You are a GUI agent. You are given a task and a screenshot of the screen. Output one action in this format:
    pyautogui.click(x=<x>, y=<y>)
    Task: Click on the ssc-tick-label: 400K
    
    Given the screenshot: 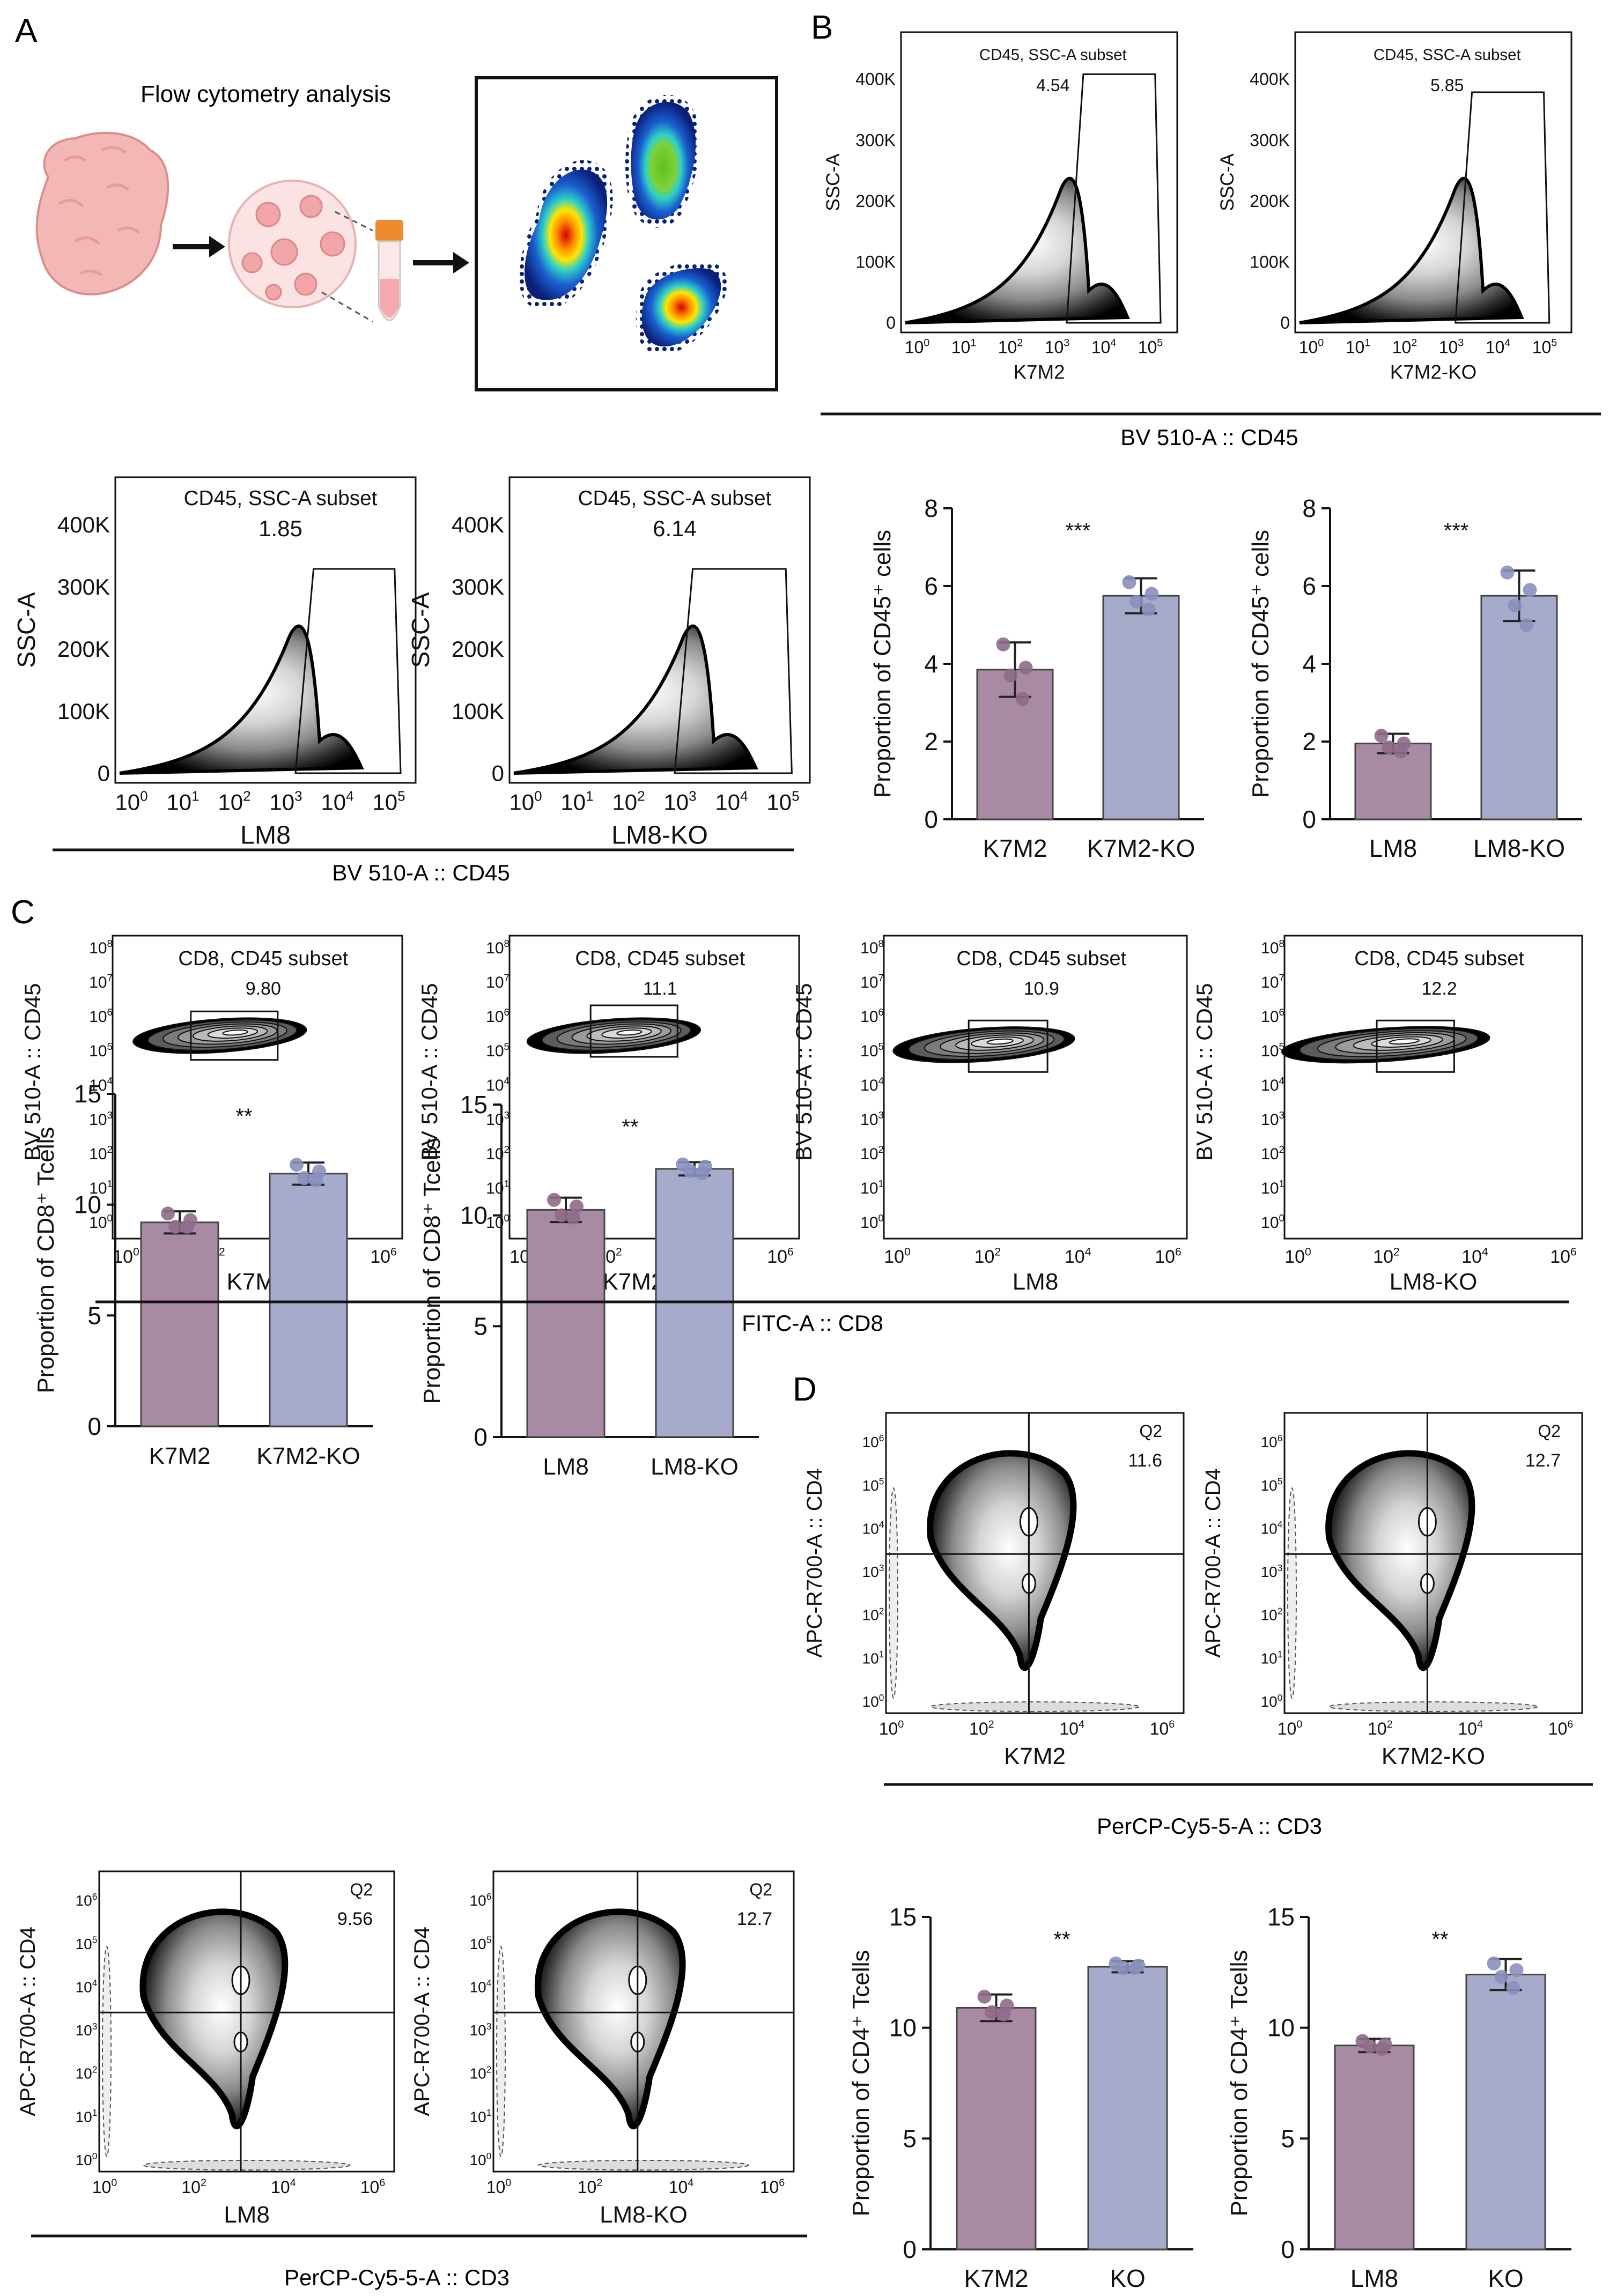 What is the action you would take?
    pyautogui.click(x=876, y=79)
    